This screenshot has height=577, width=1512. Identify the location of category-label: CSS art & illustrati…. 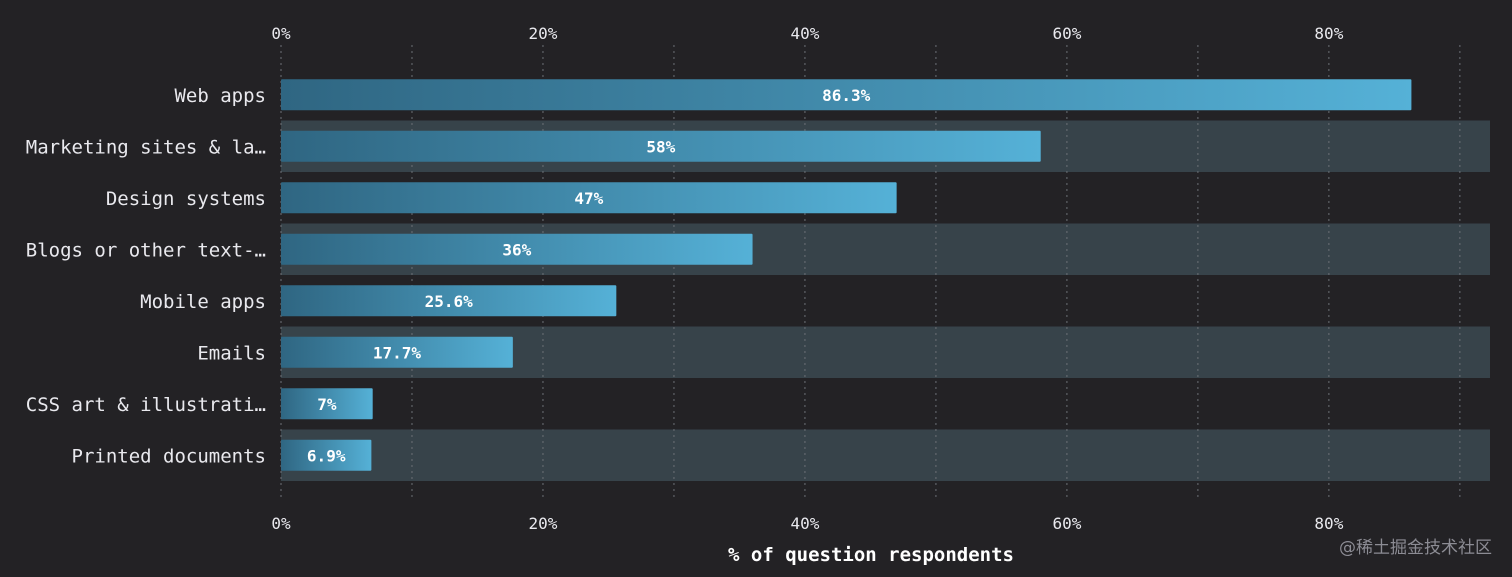
(146, 405).